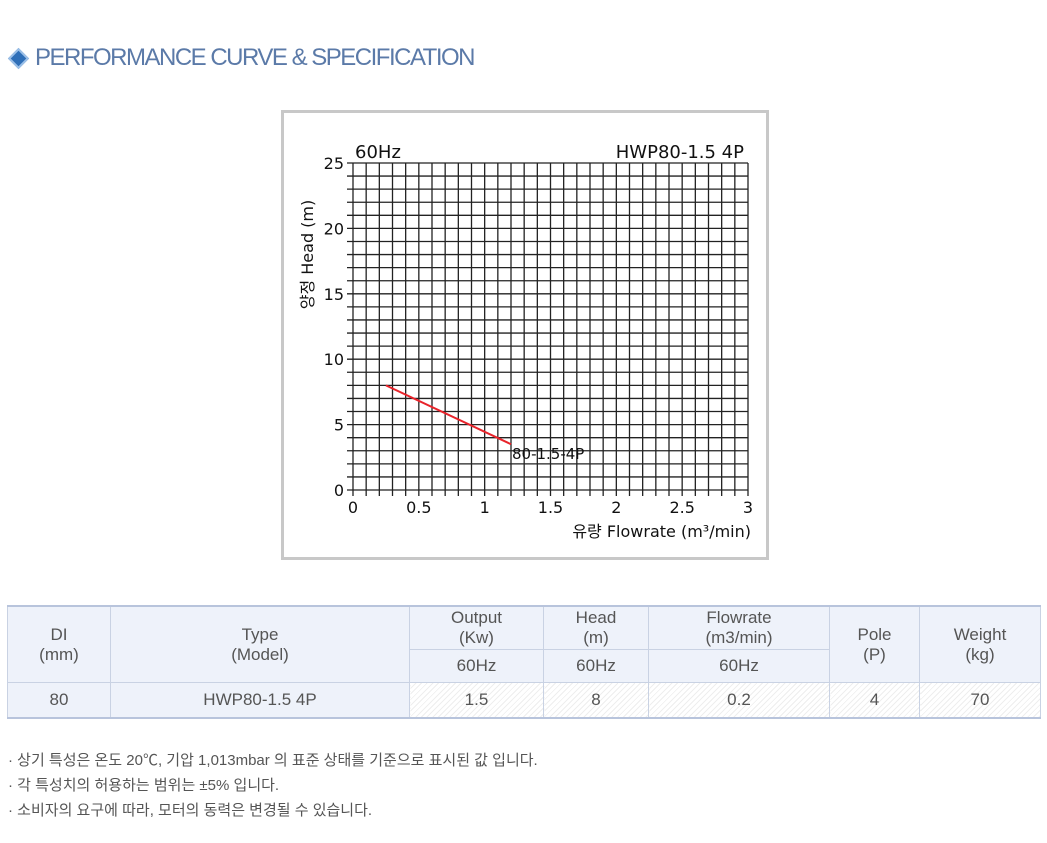  What do you see at coordinates (190, 810) in the screenshot?
I see `note: · 소비자의 요구에 따라, 모터의 동력은 변경될 수 있습니다.` at bounding box center [190, 810].